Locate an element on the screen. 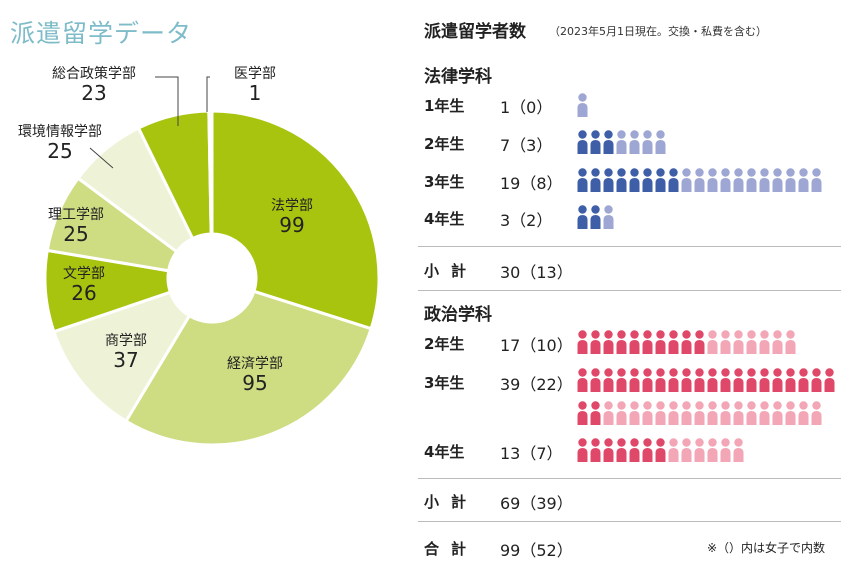 Image resolution: width=855 pixels, height=577 pixels. pie-label-name: 法学部 is located at coordinates (292, 206).